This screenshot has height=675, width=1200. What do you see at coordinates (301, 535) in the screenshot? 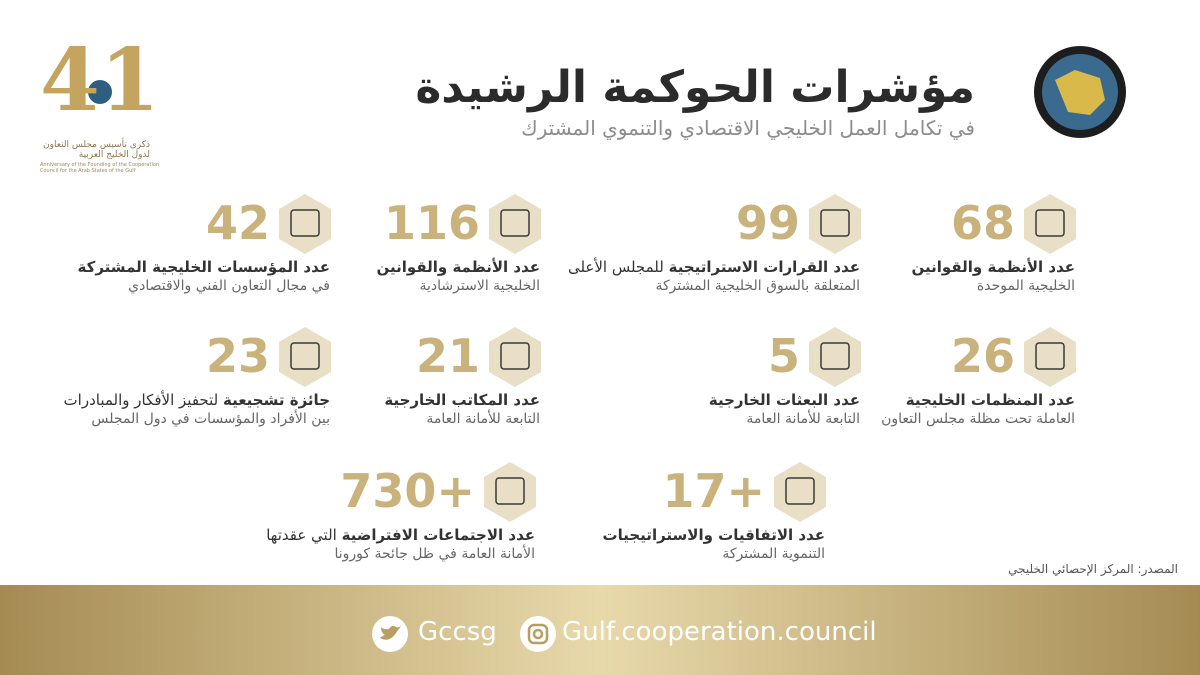
I see `item-note: التي عقدتها` at bounding box center [301, 535].